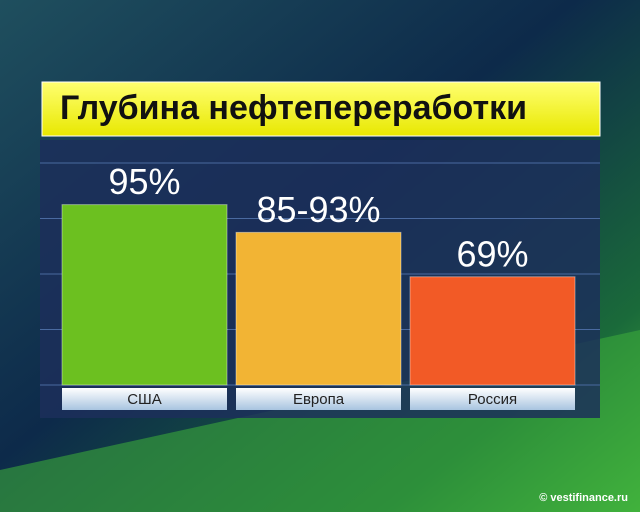 This screenshot has width=640, height=517. I want to click on title-banner, so click(321, 109).